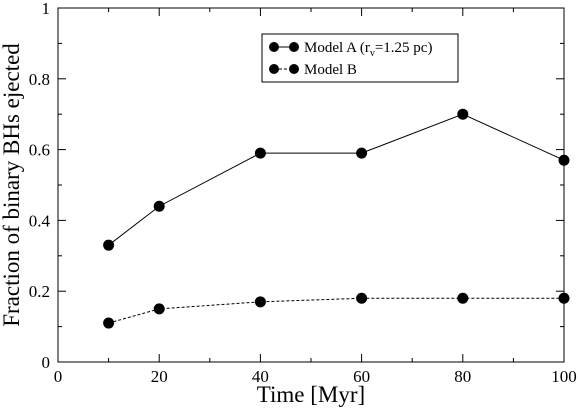  I want to click on x-tick-label: 20, so click(159, 376).